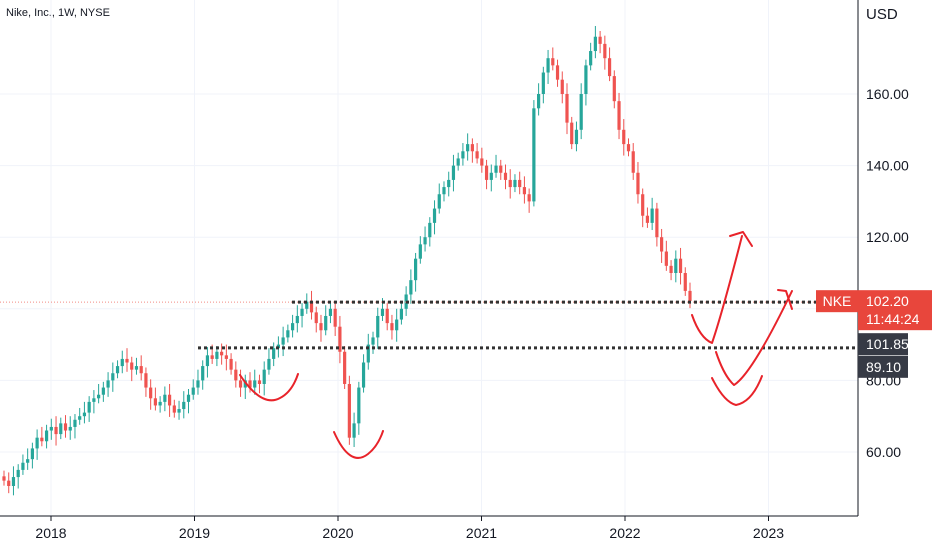 This screenshot has width=932, height=550. I want to click on time-axis: 2018 2019 2020 2021 2022 2023, so click(409, 528).